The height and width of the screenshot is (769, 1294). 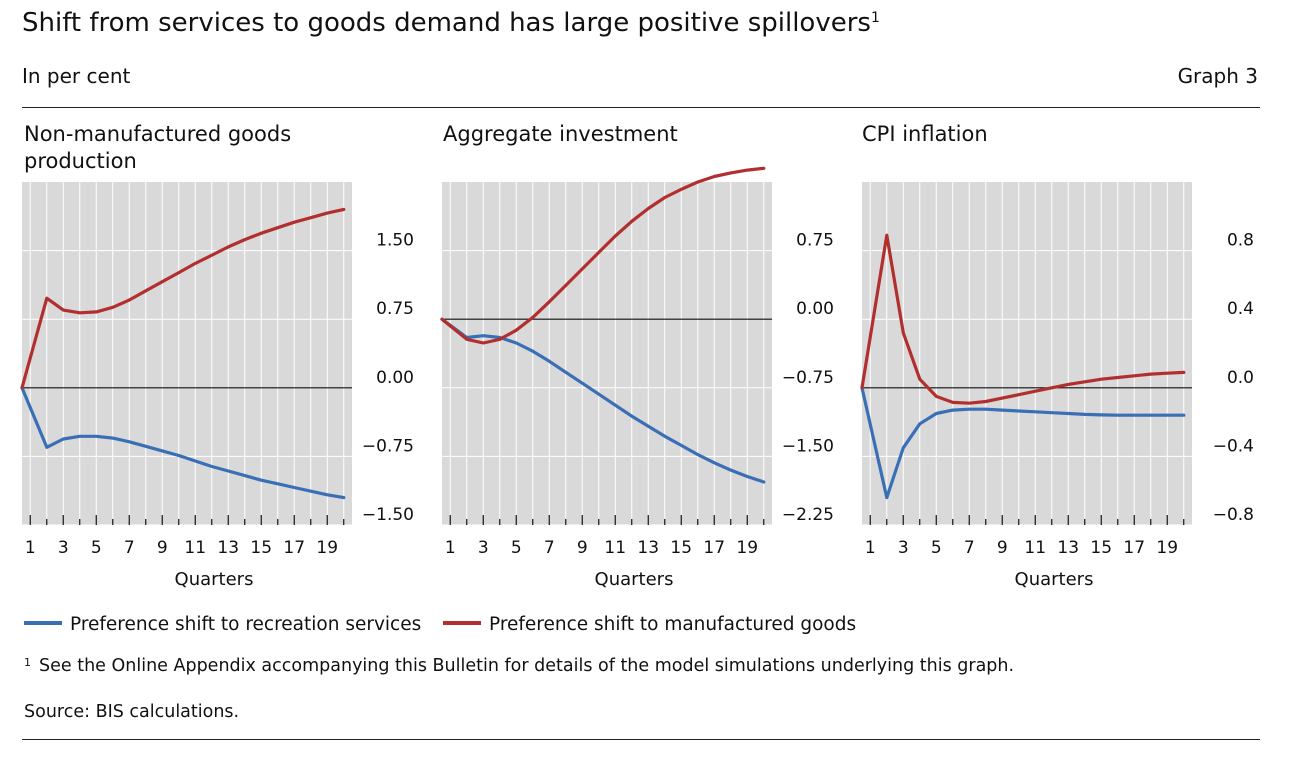 What do you see at coordinates (560, 134) in the screenshot?
I see `panel-title-1: Aggregate investment` at bounding box center [560, 134].